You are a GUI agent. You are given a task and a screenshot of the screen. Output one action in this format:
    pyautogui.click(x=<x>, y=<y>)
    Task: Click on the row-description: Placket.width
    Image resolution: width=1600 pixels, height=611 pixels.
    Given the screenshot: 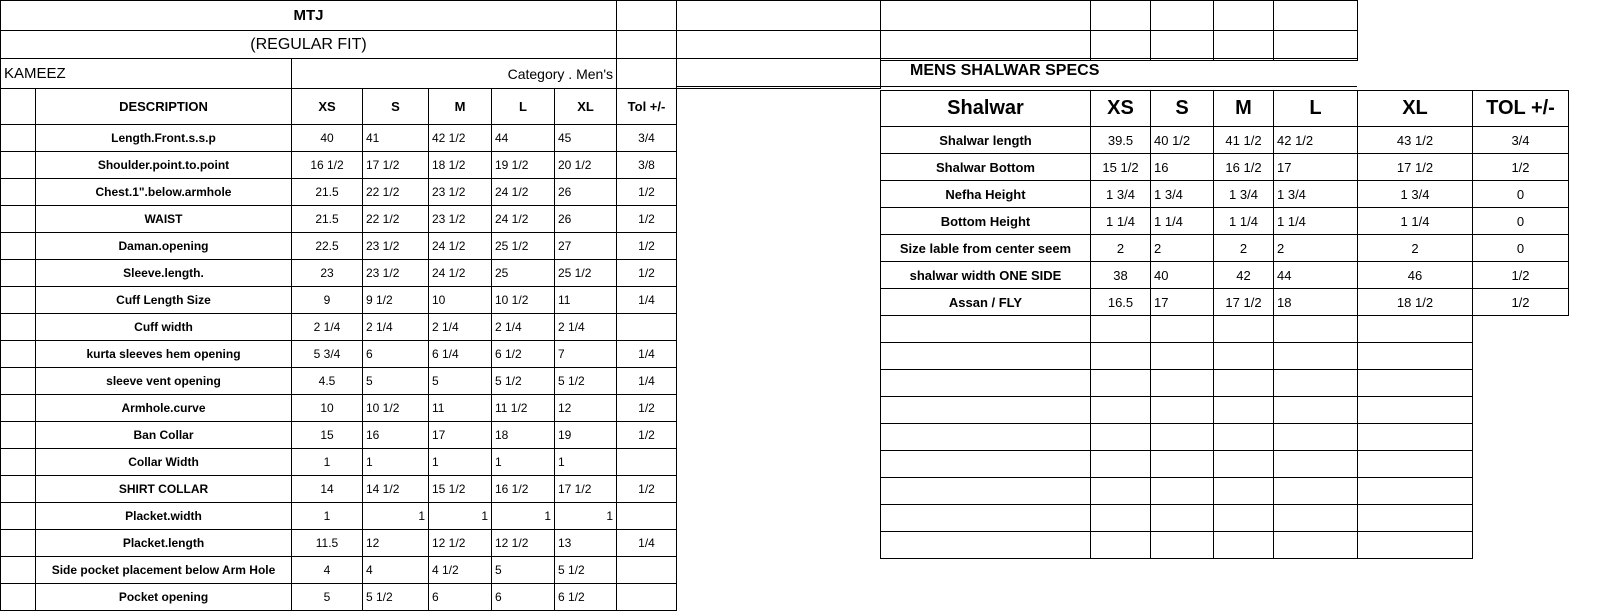 What is the action you would take?
    pyautogui.click(x=163, y=516)
    